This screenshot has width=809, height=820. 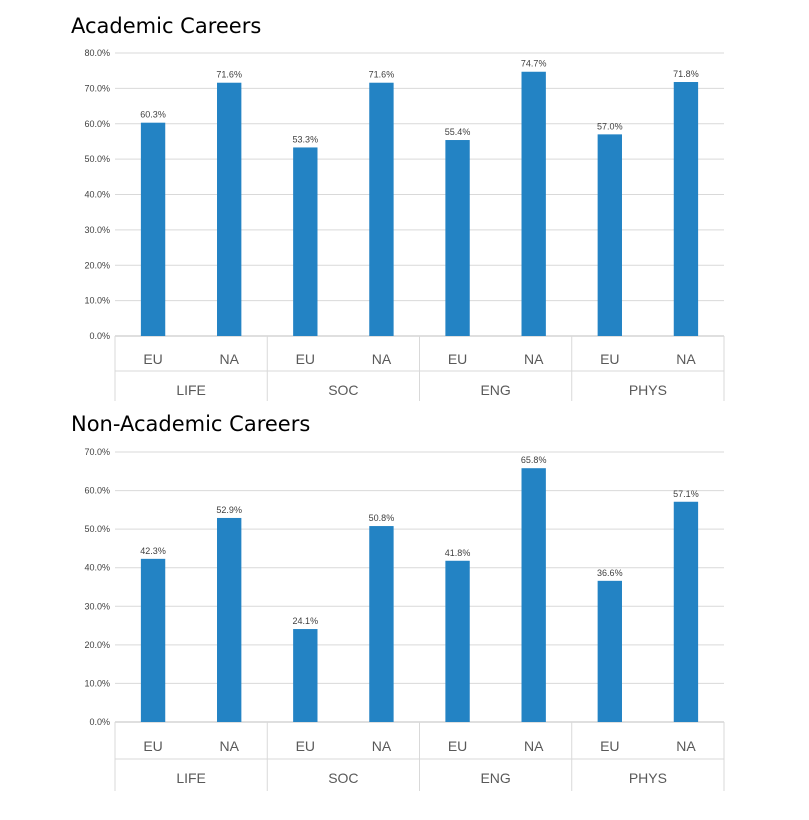 I want to click on data-label: 36.6%, so click(x=610, y=573).